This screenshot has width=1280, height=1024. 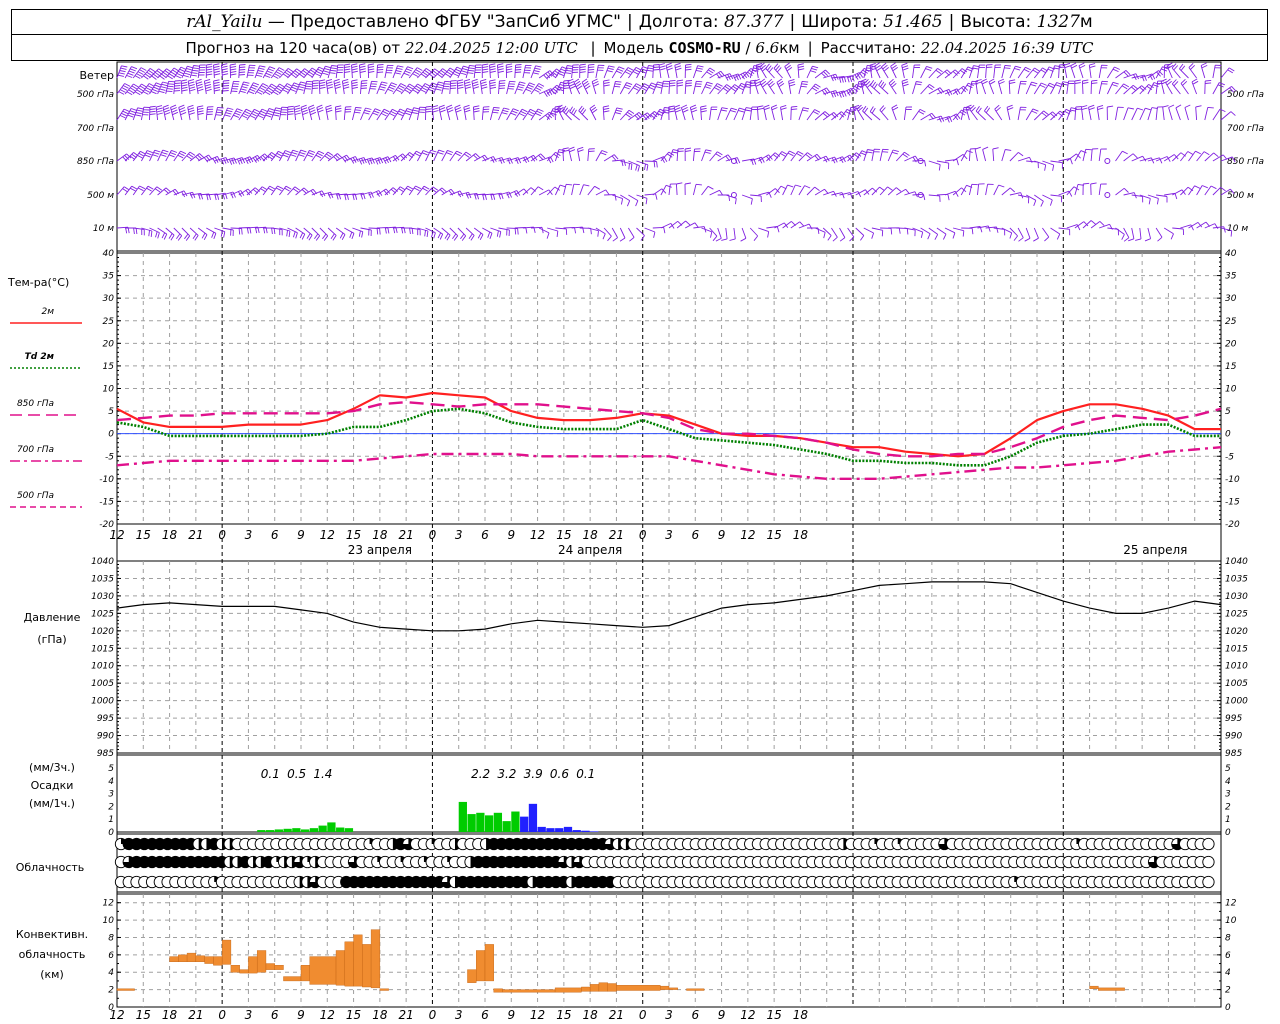 I want to click on temp-ytick-left: -5, so click(x=109, y=457).